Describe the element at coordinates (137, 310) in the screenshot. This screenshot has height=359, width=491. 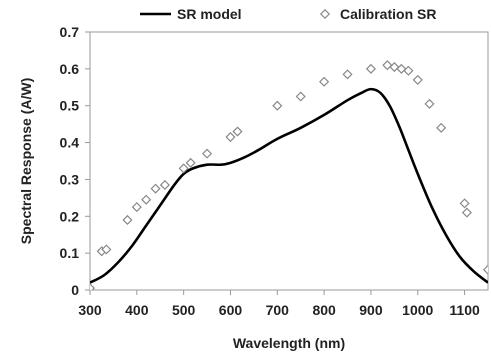
I see `x-tick-label: 400` at that location.